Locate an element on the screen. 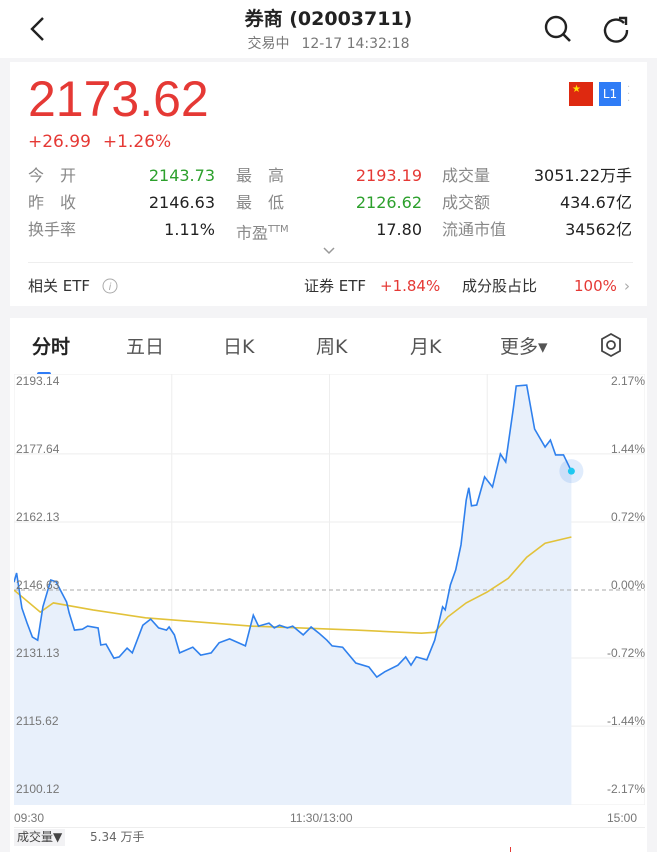  stat-label: 最 低 is located at coordinates (260, 202).